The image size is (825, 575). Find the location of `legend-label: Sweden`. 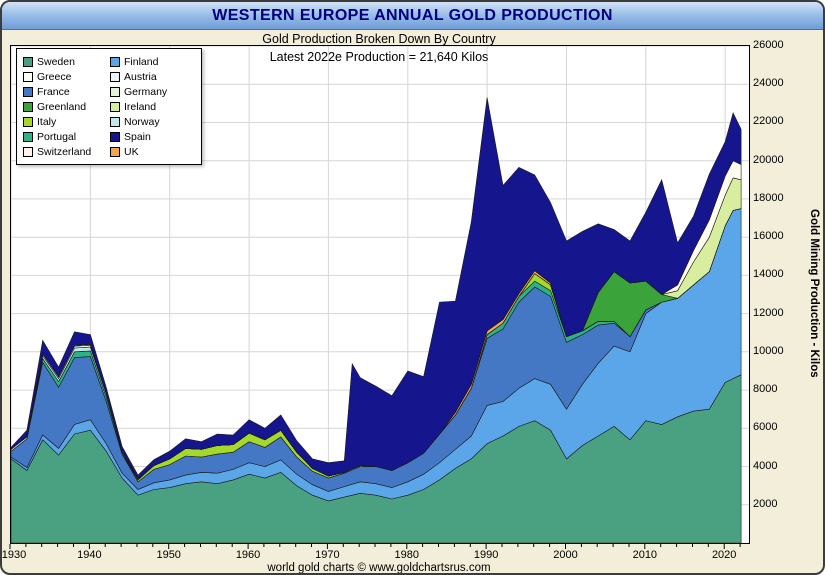

legend-label: Sweden is located at coordinates (56, 61).